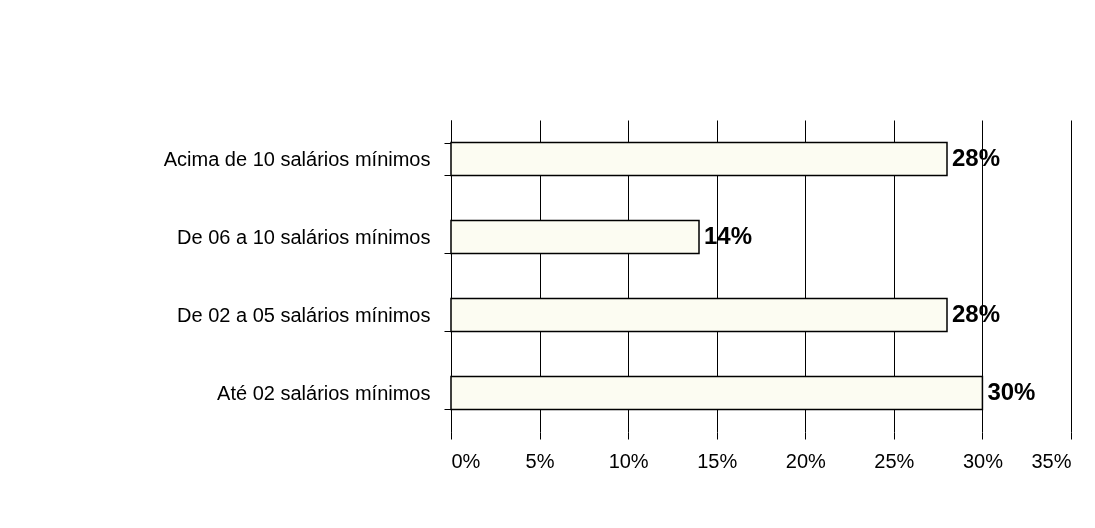 This screenshot has height=528, width=1095. I want to click on x-tick-label: 25%, so click(894, 460).